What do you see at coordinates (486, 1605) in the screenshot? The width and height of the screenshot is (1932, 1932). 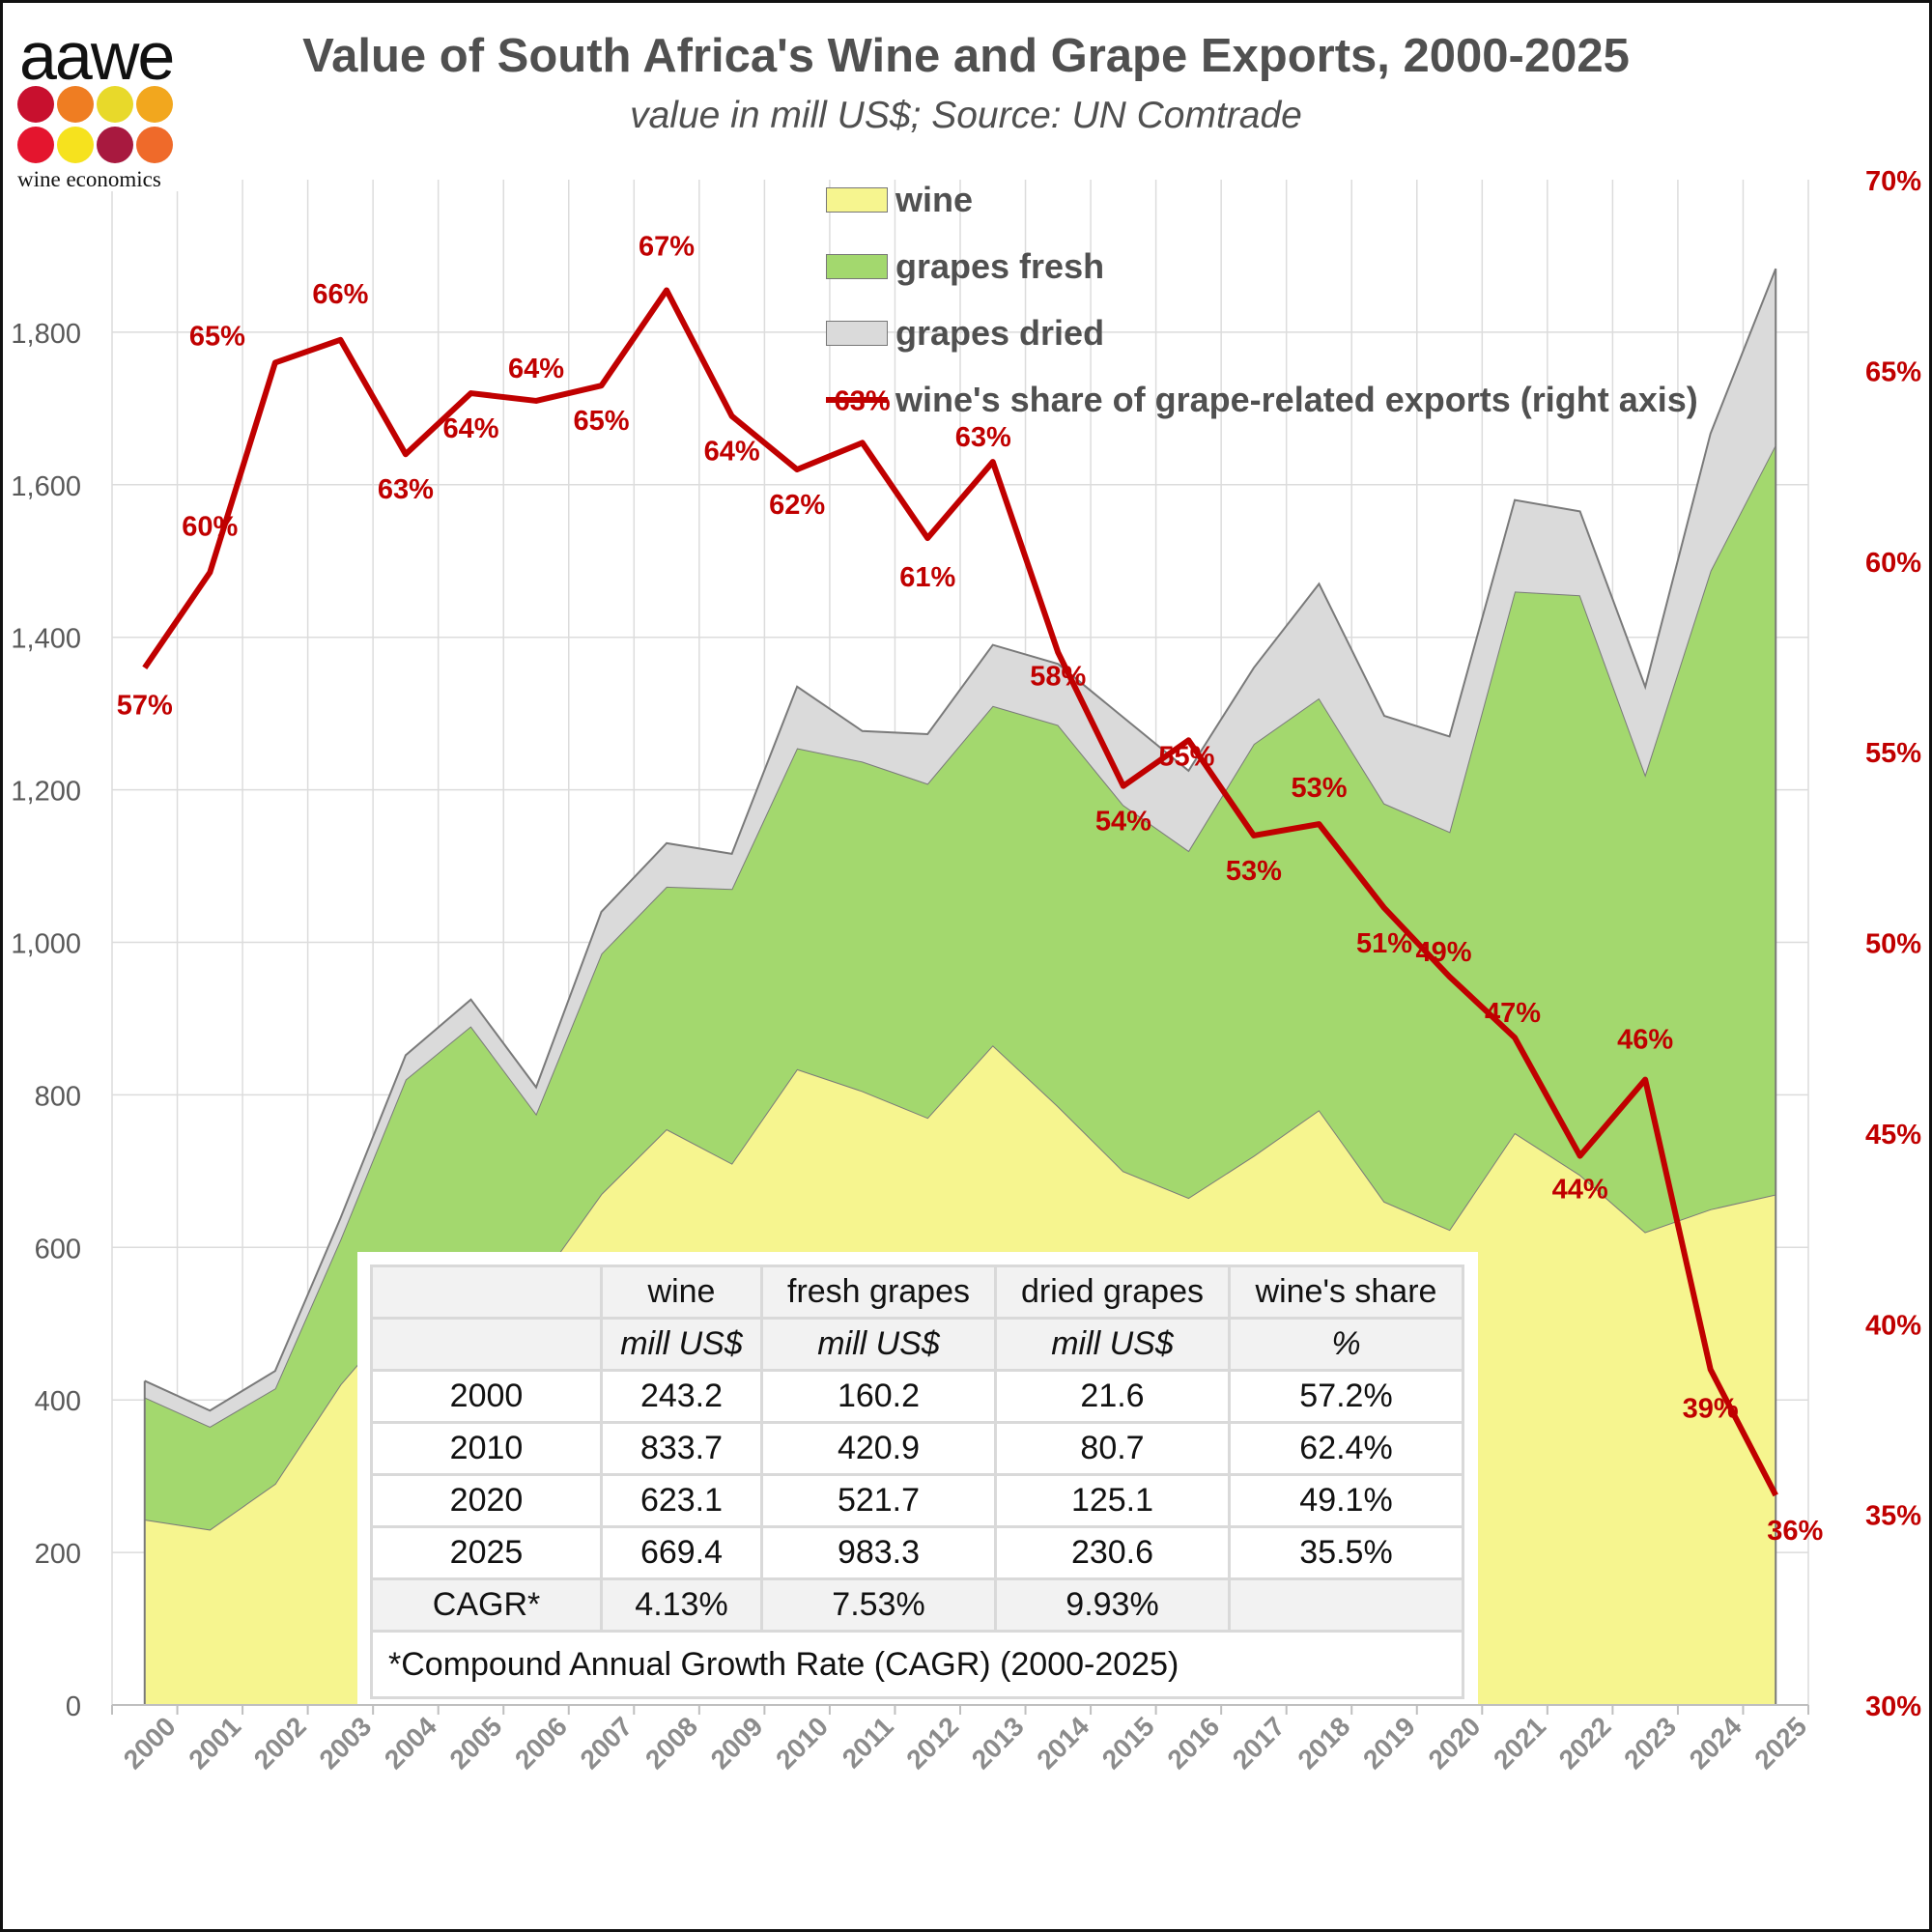 I see `table-cell: CAGR*` at bounding box center [486, 1605].